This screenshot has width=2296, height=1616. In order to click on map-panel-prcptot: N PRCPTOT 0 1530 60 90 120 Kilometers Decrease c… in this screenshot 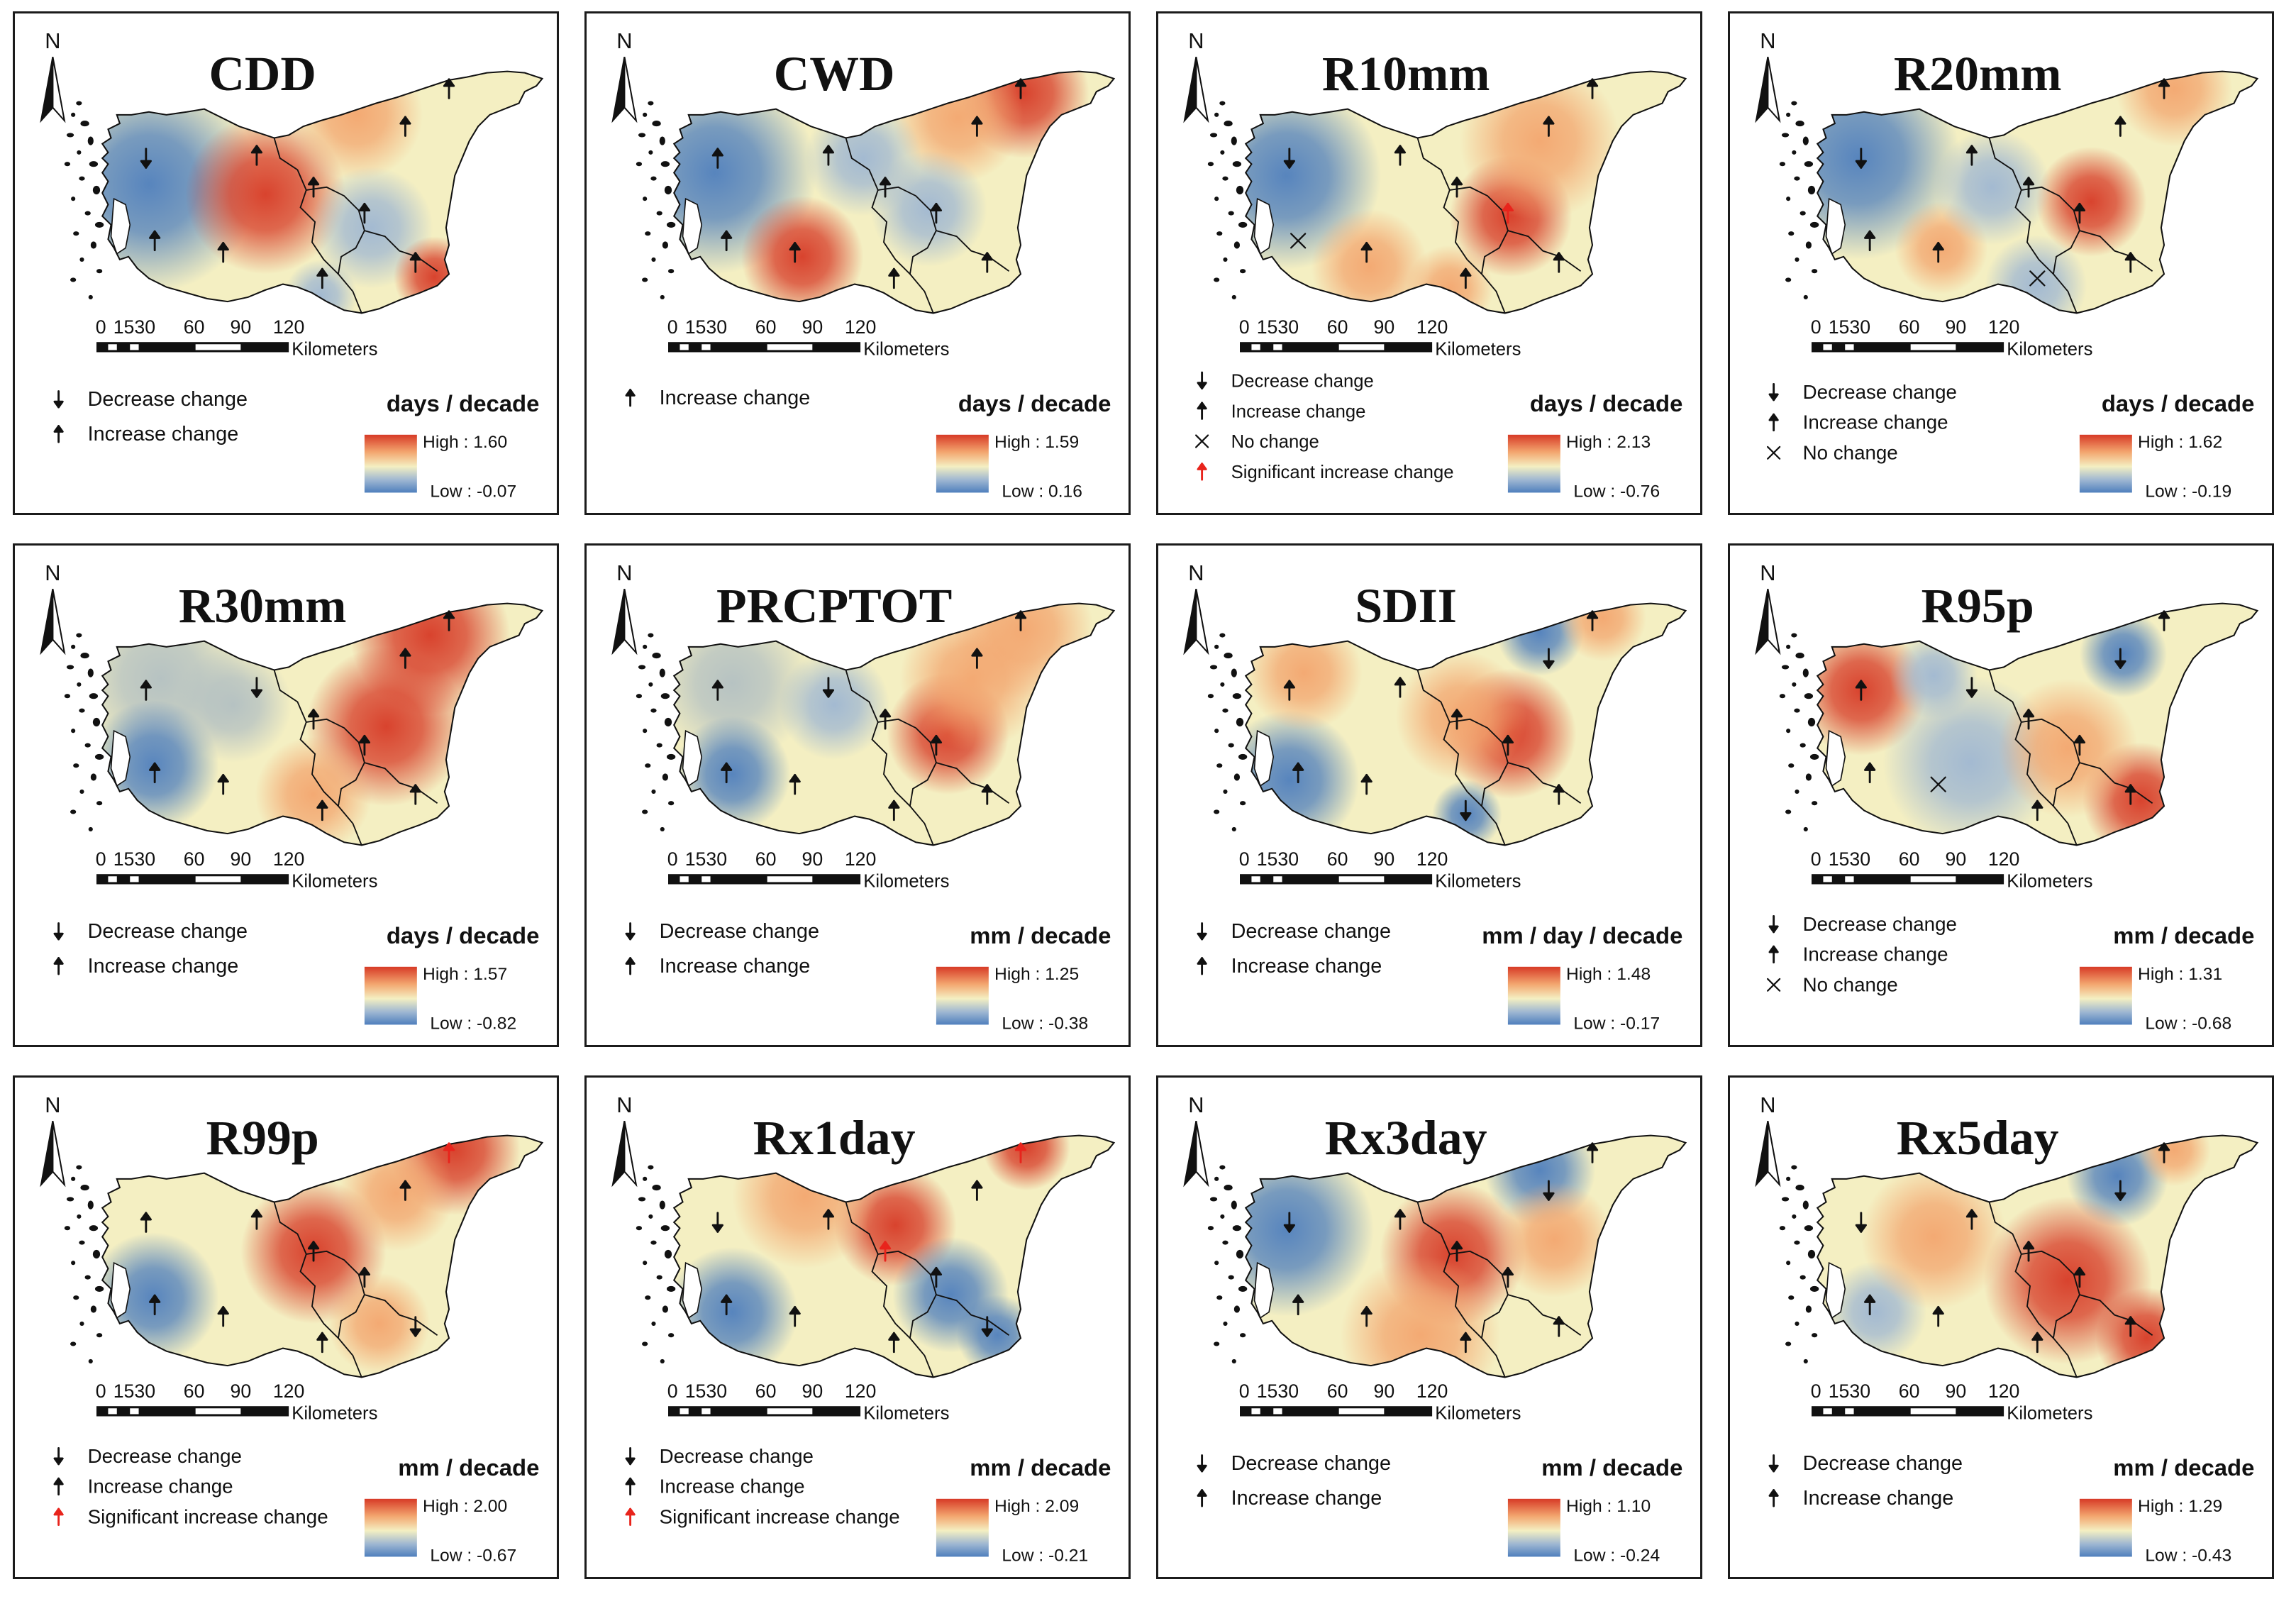, I will do `click(857, 795)`.